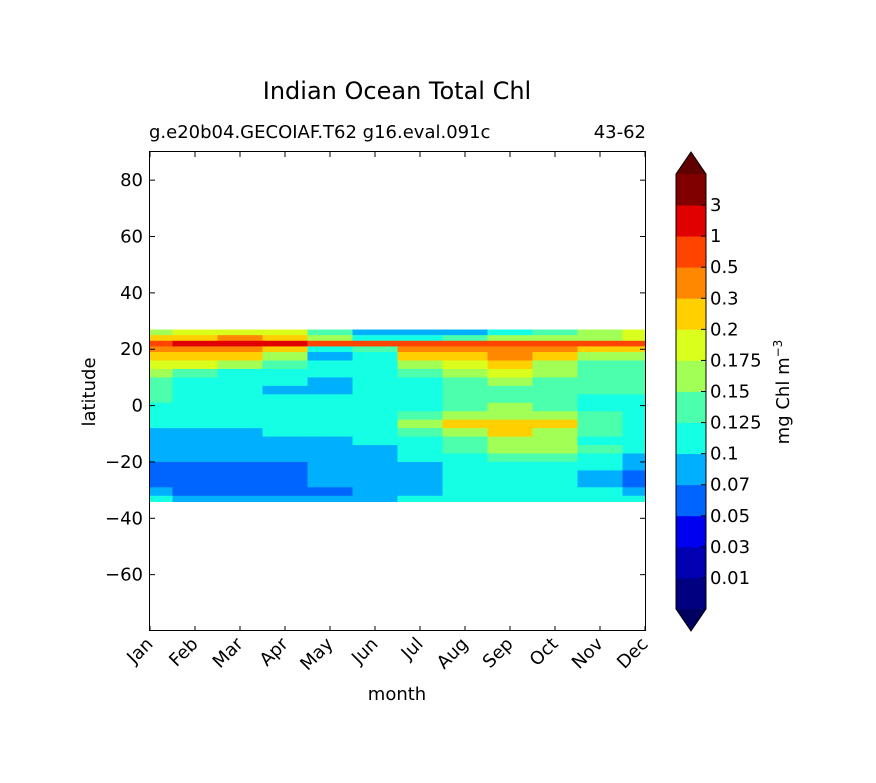 Image resolution: width=876 pixels, height=783 pixels. I want to click on x-axis-label: month, so click(397, 694).